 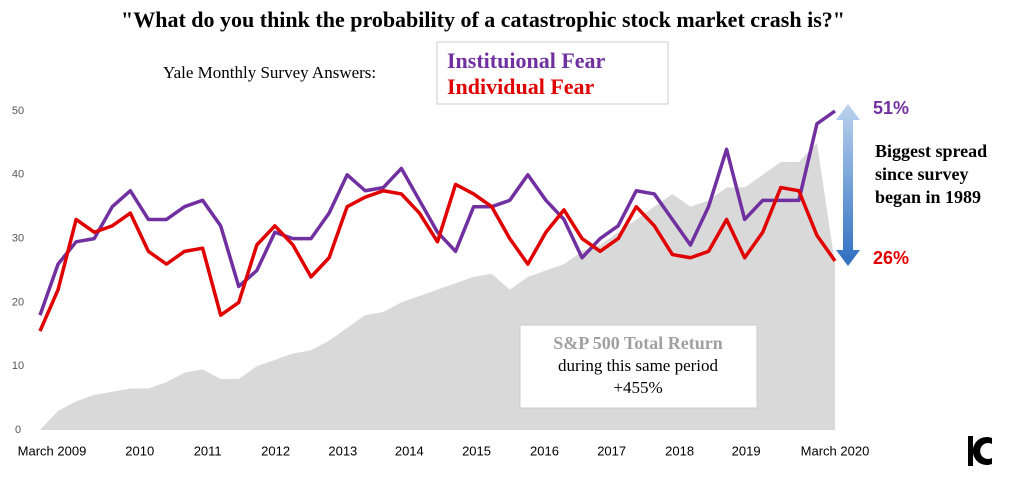 I want to click on y-tick-label: 30, so click(x=18, y=239).